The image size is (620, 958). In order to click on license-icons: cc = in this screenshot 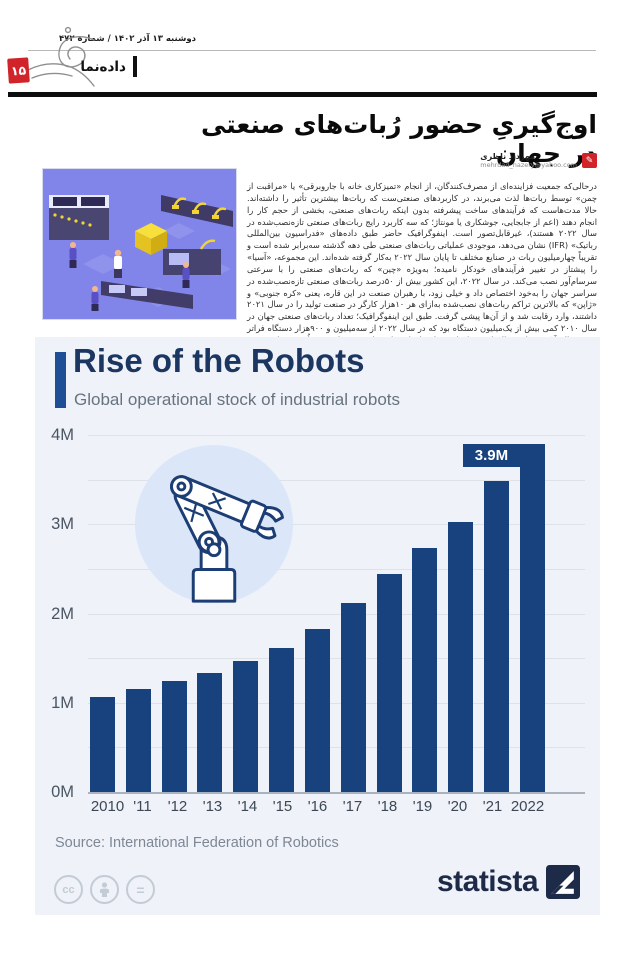, I will do `click(104, 889)`.